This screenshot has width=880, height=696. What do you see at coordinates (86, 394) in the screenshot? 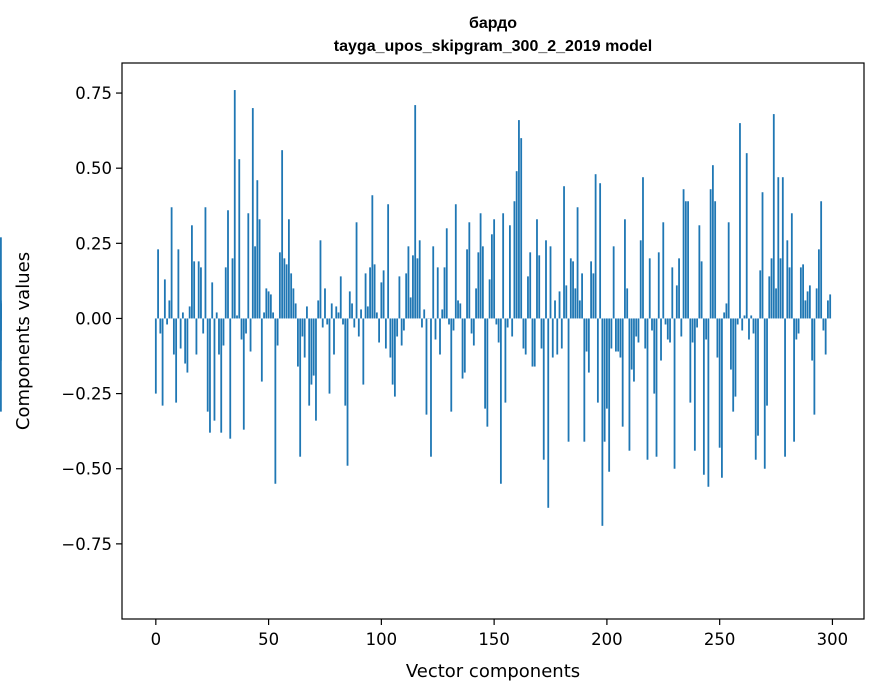
I see `y-tick-label: −0.25` at bounding box center [86, 394].